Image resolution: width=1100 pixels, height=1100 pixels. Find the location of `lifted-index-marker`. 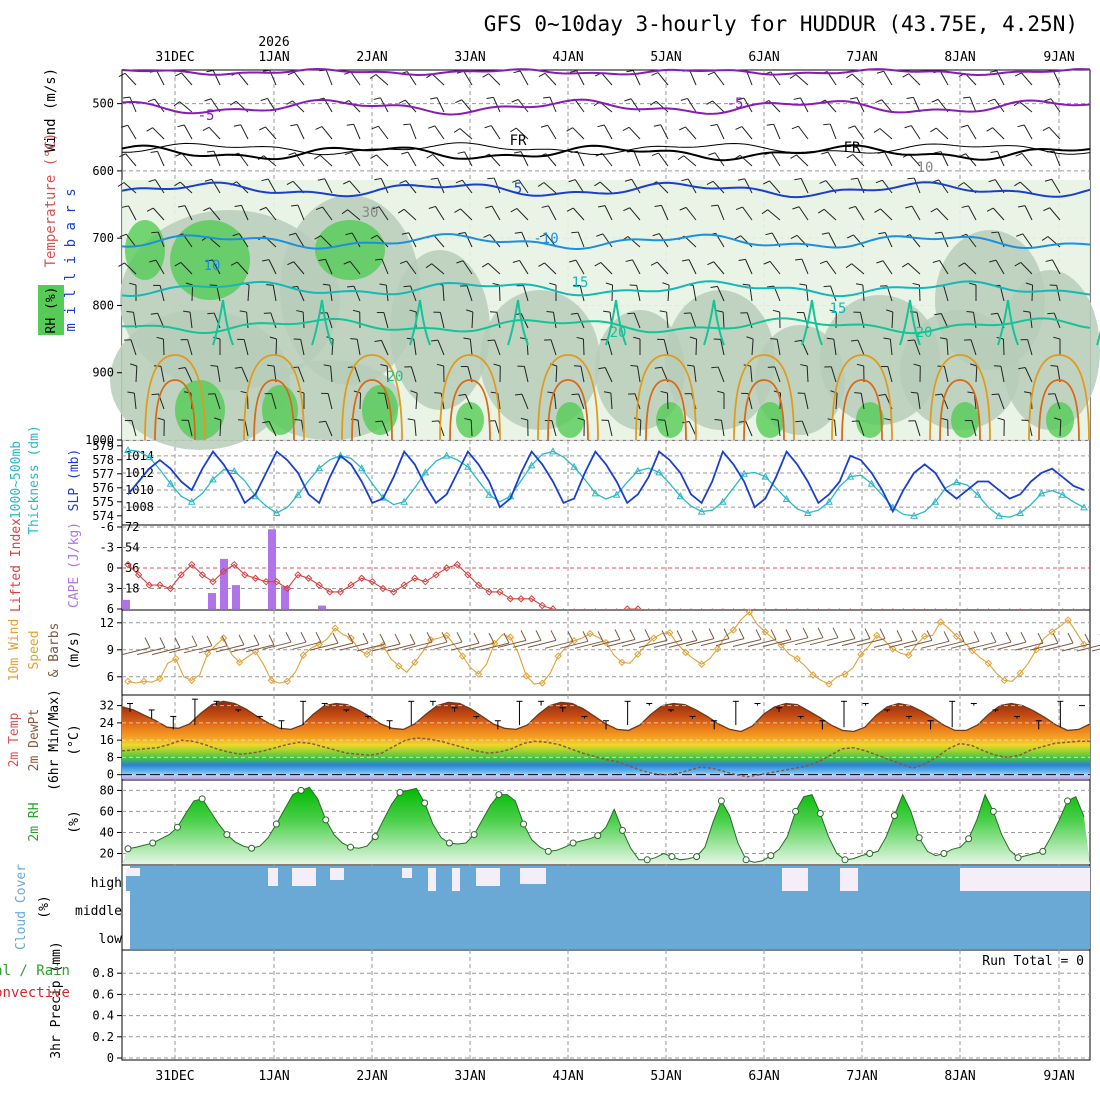

lifted-index-marker is located at coordinates (213, 581).